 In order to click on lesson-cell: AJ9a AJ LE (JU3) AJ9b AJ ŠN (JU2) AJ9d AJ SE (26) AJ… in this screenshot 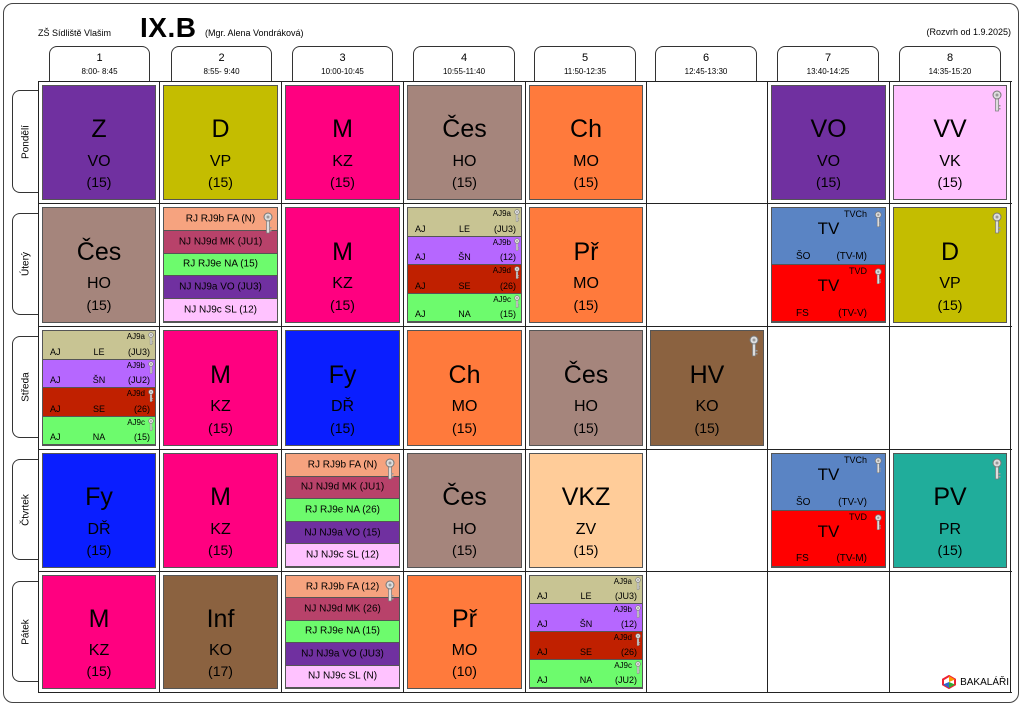, I will do `click(99, 388)`.